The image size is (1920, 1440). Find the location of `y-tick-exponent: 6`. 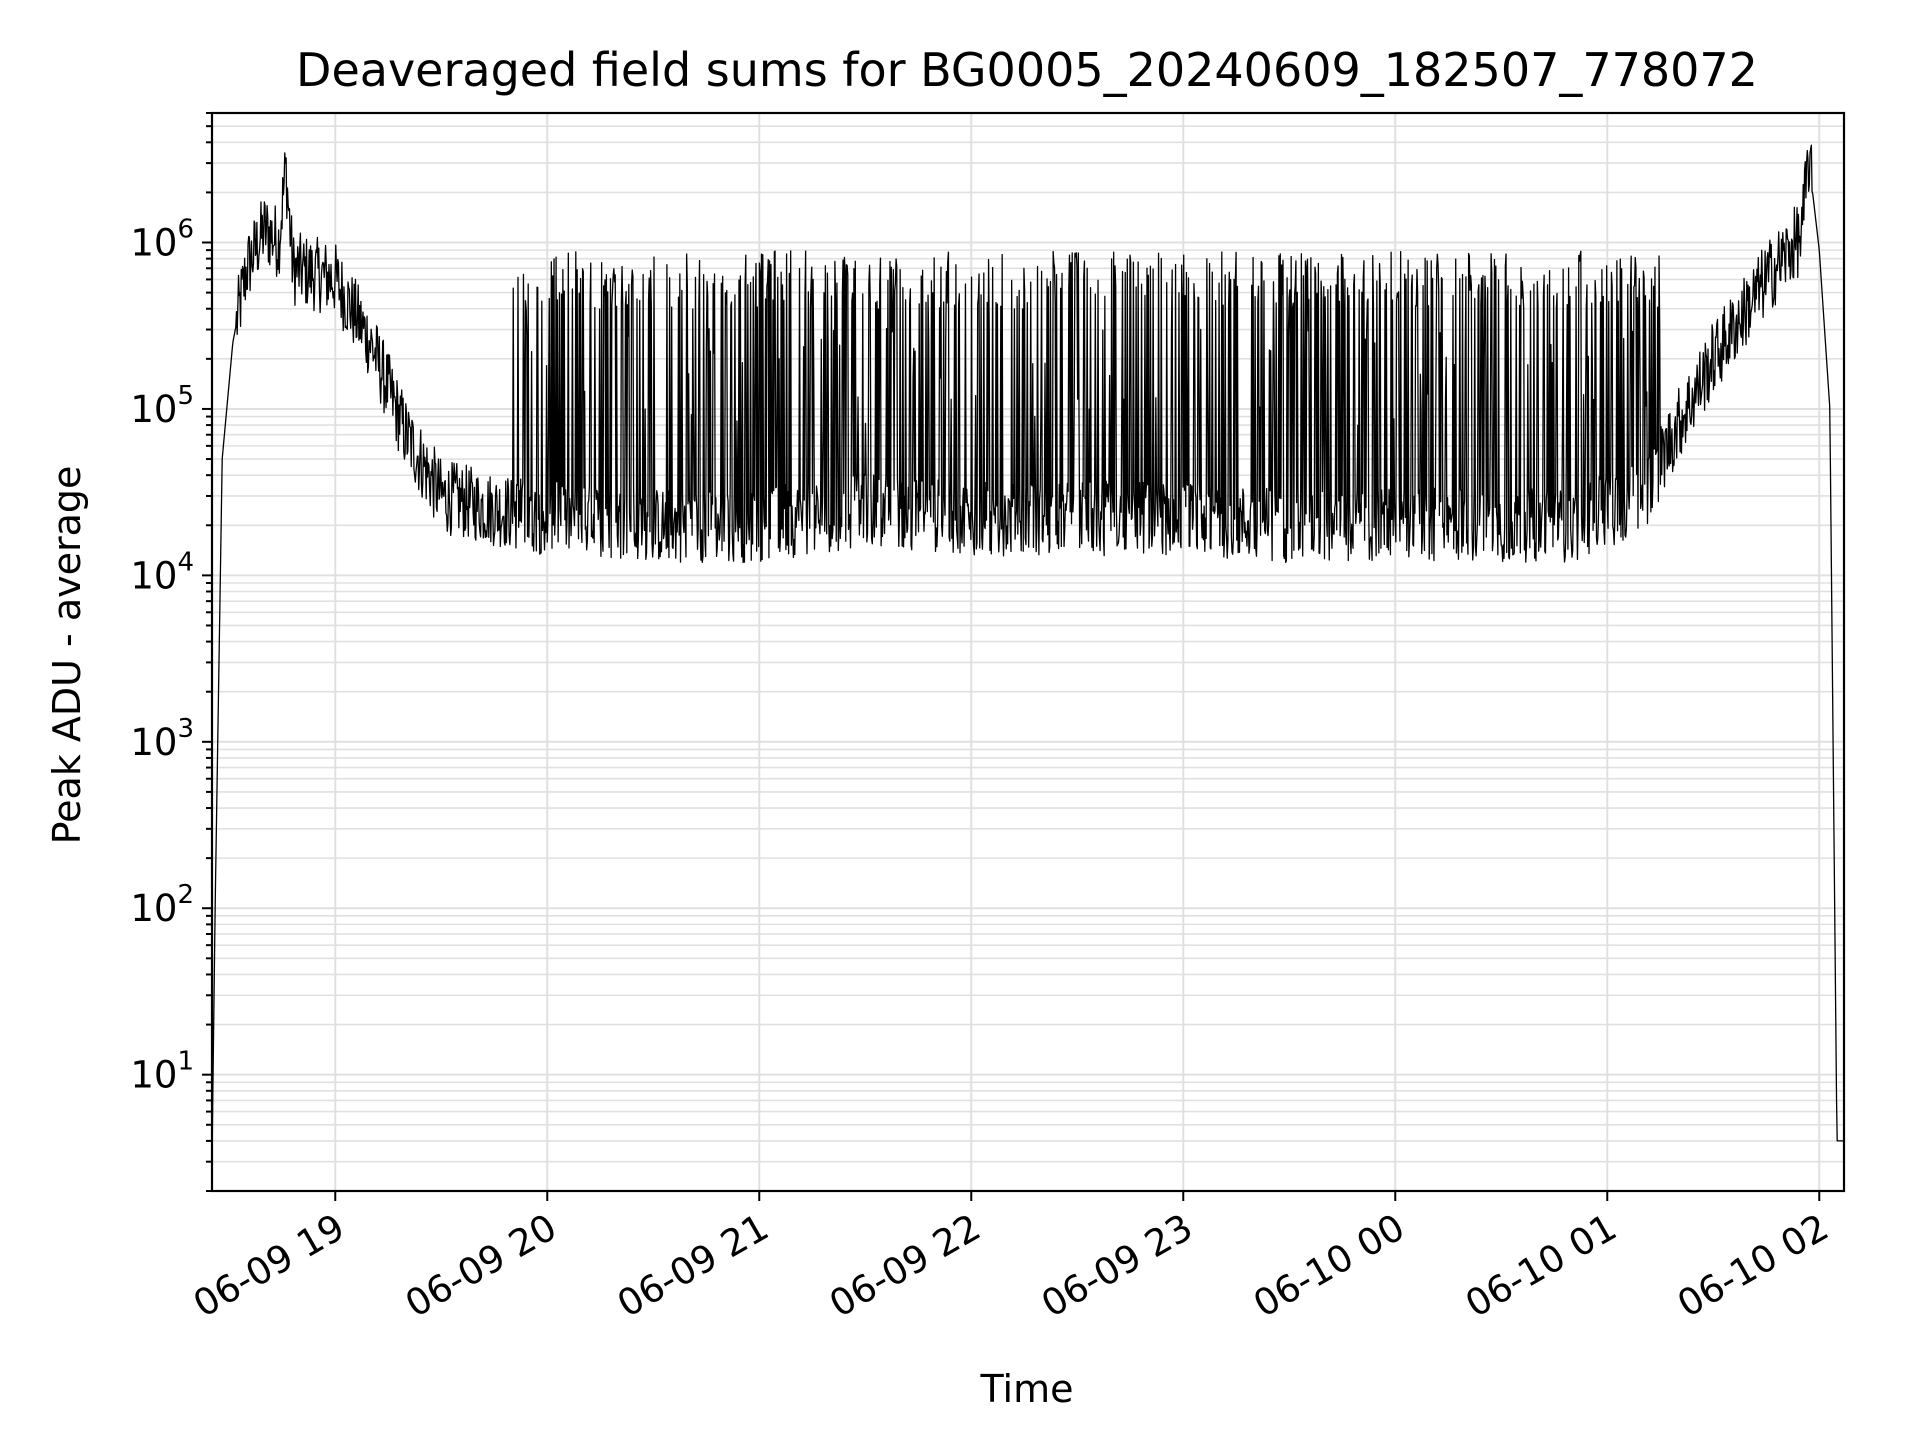

y-tick-exponent: 6 is located at coordinates (185, 230).